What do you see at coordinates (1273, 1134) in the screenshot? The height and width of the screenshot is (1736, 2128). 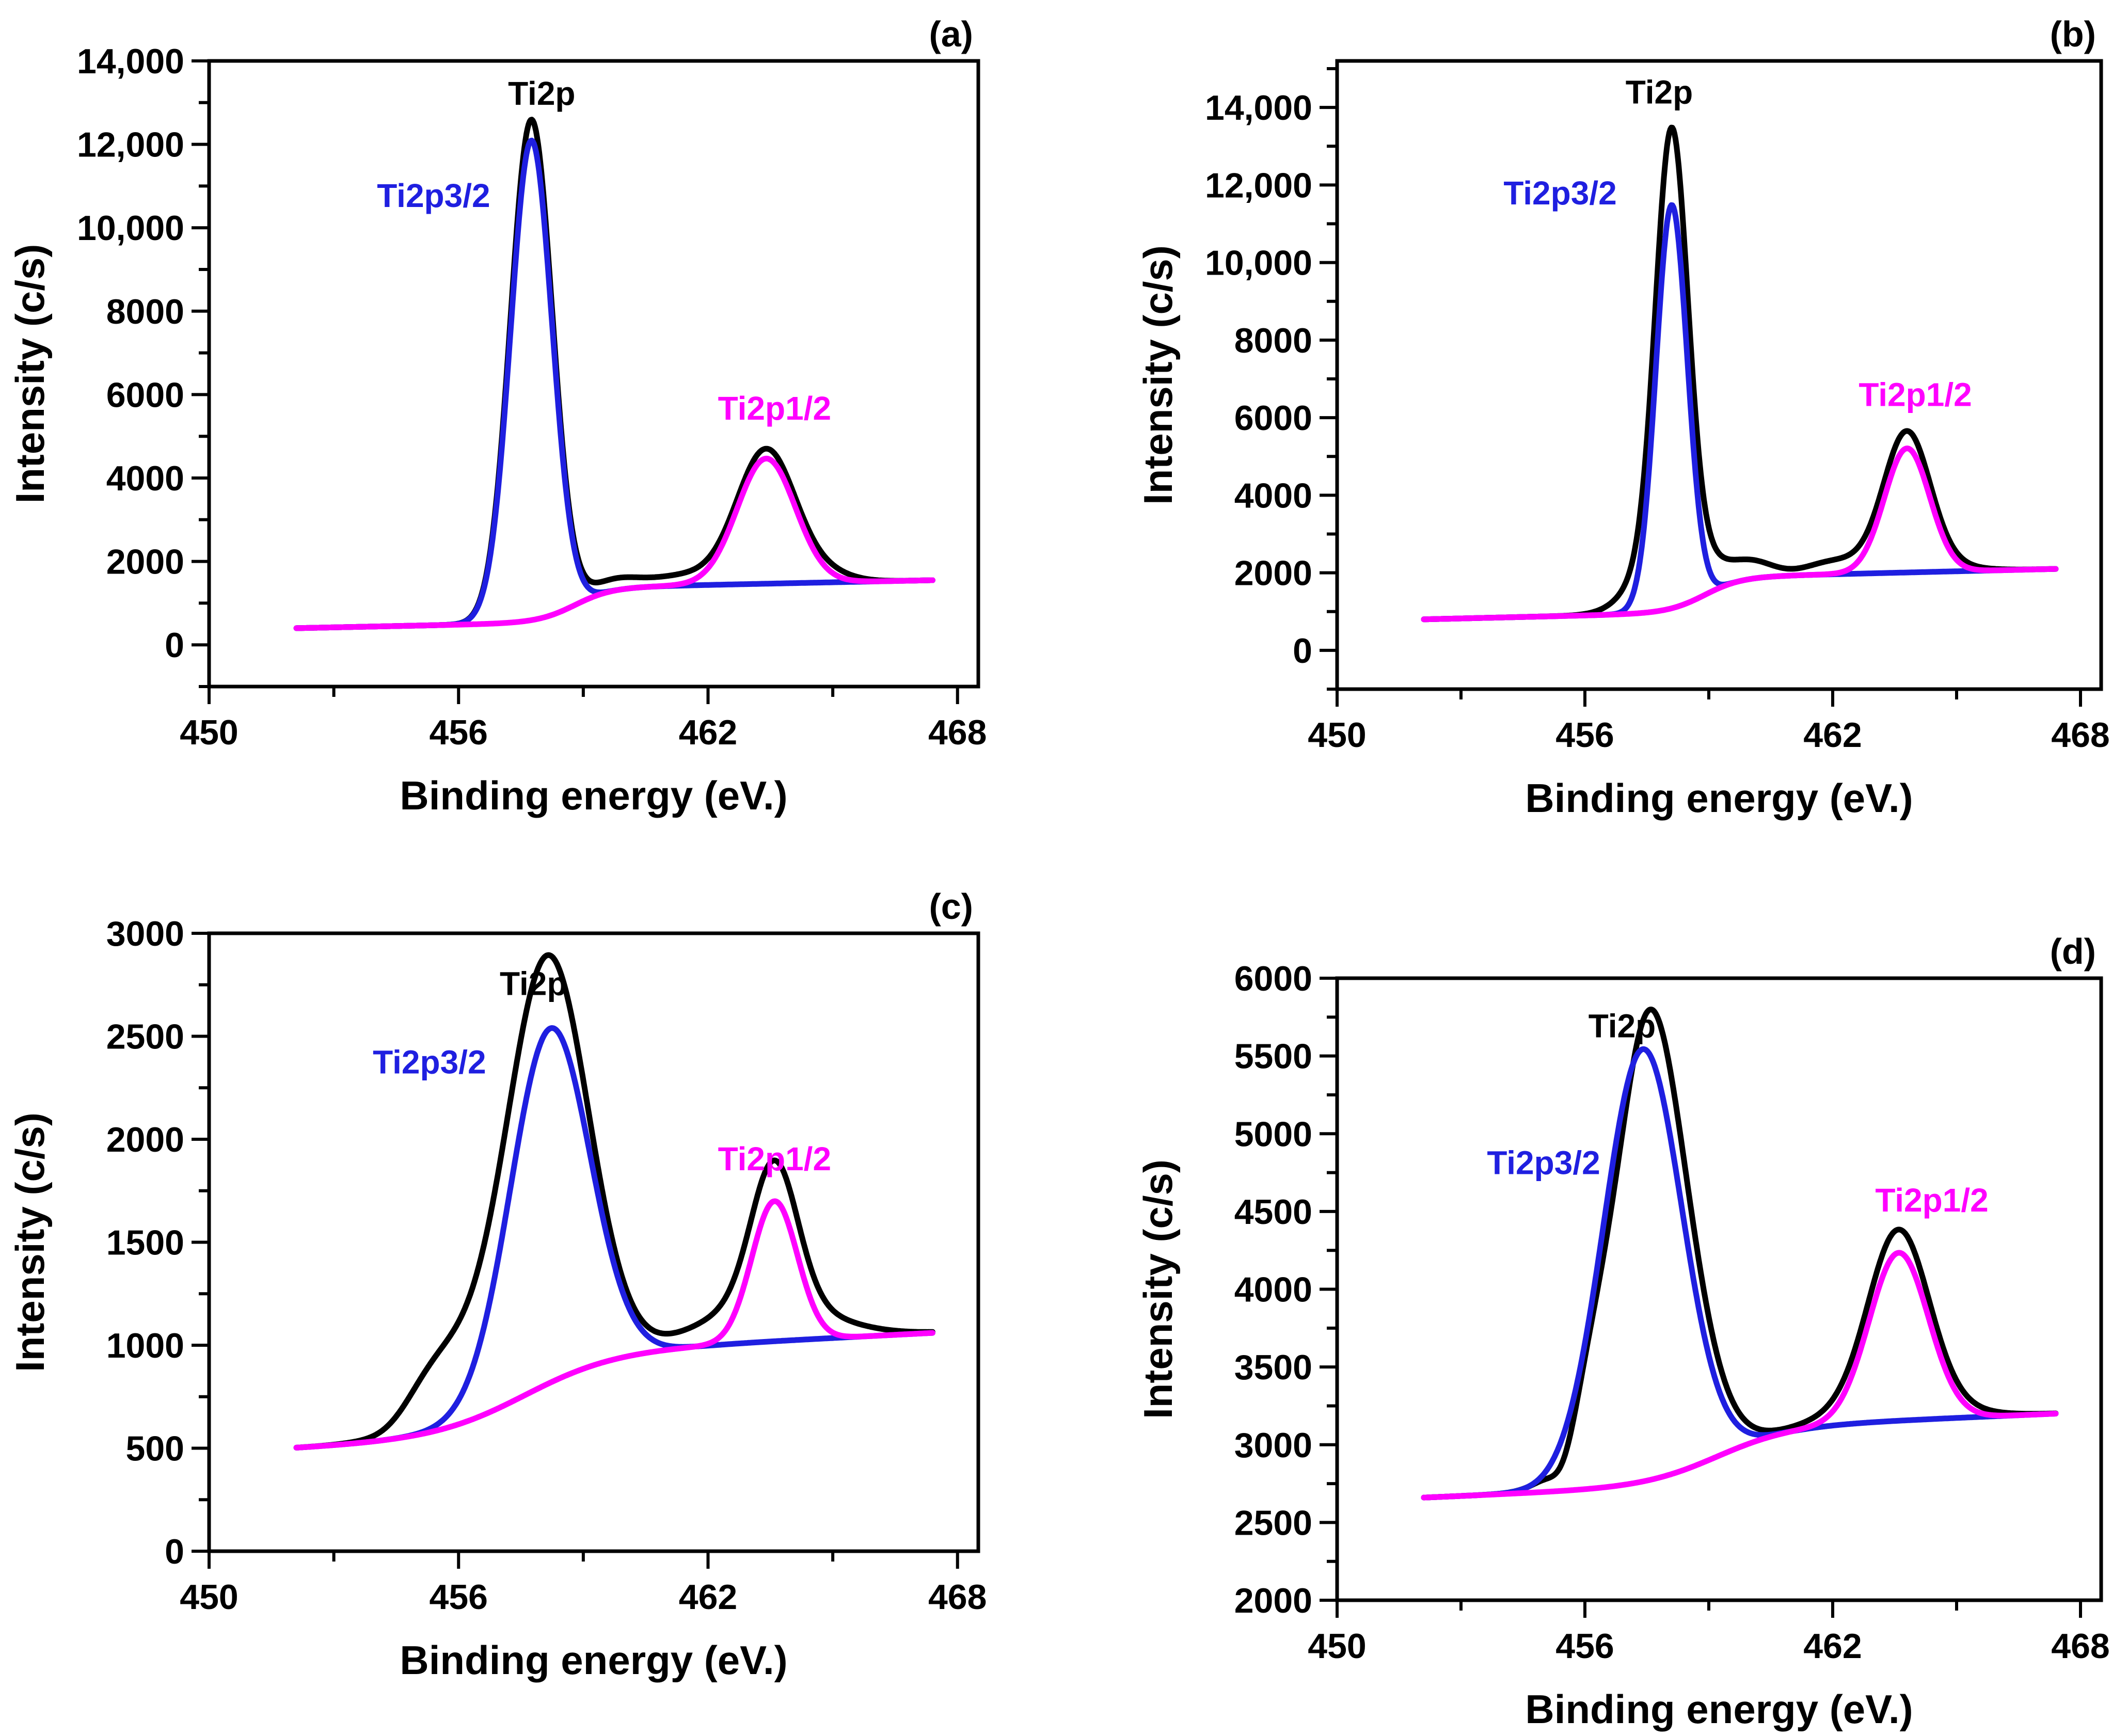 I see `y-tick-label: 5000` at bounding box center [1273, 1134].